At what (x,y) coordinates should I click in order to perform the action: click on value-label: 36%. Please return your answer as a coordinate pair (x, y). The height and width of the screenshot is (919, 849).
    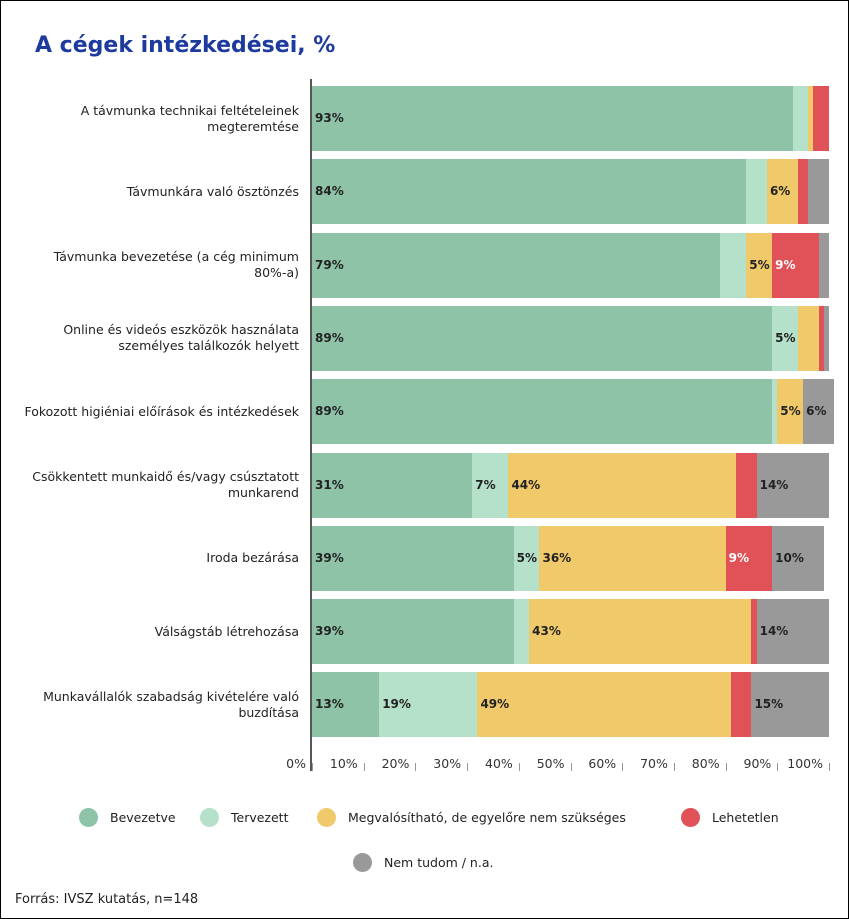
    Looking at the image, I should click on (557, 557).